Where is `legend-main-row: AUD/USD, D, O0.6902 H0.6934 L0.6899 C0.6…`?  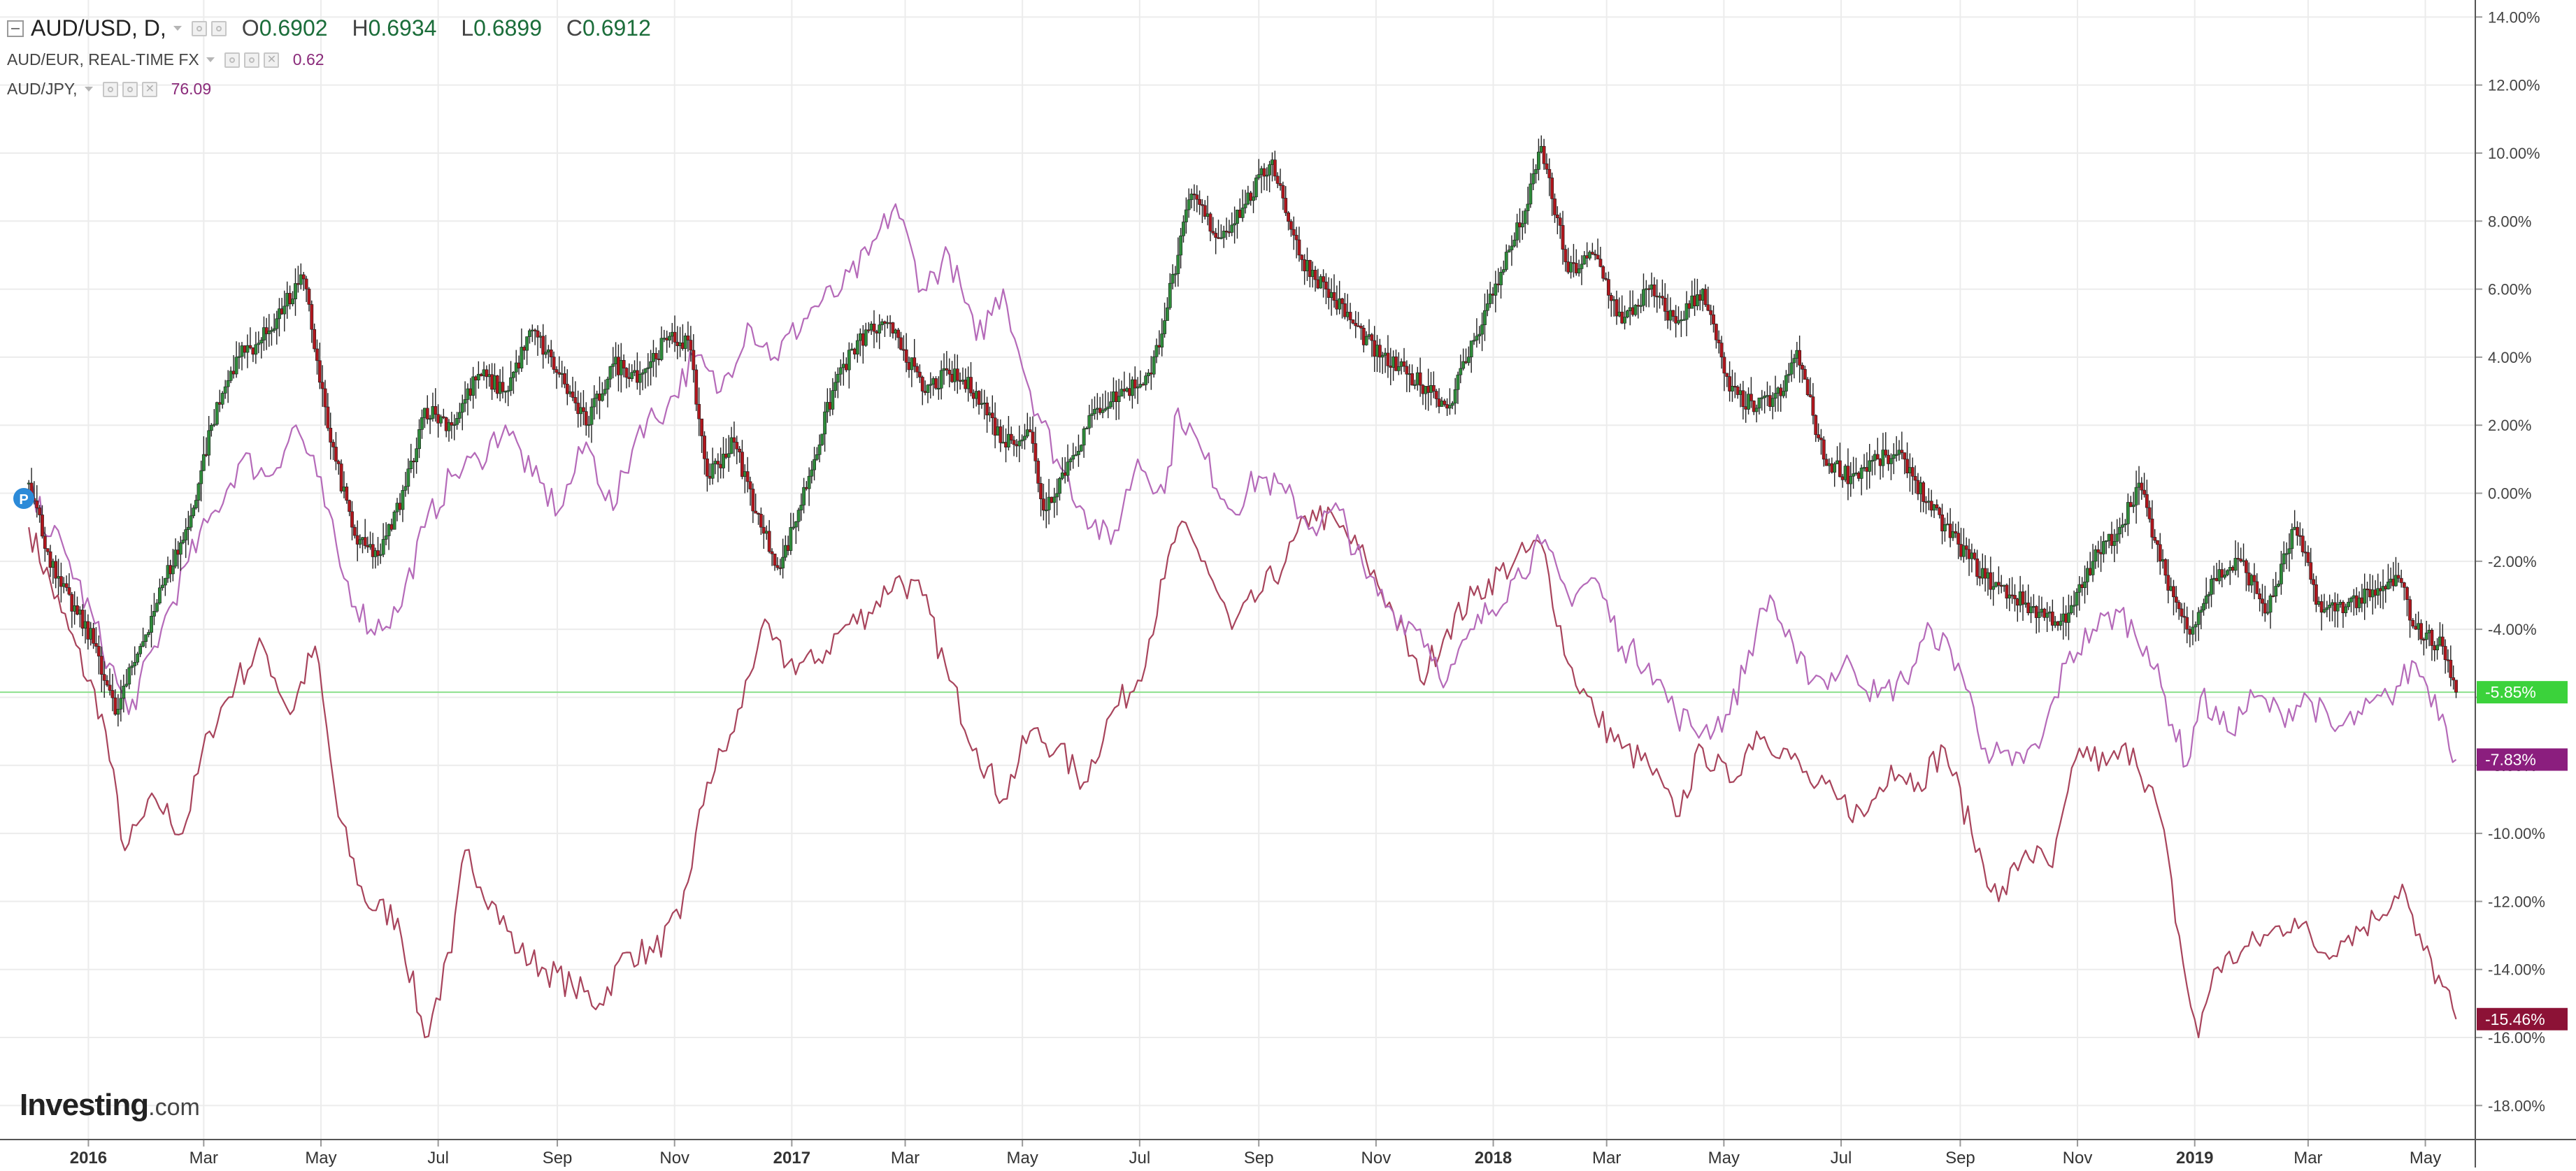 legend-main-row: AUD/USD, D, O0.6902 H0.6934 L0.6899 C0.6… is located at coordinates (338, 28).